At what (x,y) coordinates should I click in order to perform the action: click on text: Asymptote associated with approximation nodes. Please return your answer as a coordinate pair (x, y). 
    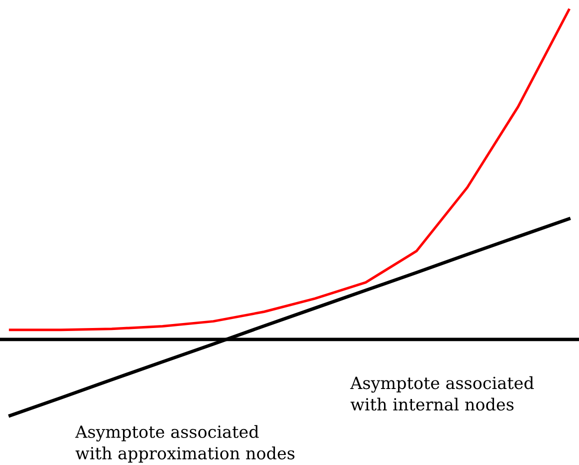
    Looking at the image, I should click on (184, 444).